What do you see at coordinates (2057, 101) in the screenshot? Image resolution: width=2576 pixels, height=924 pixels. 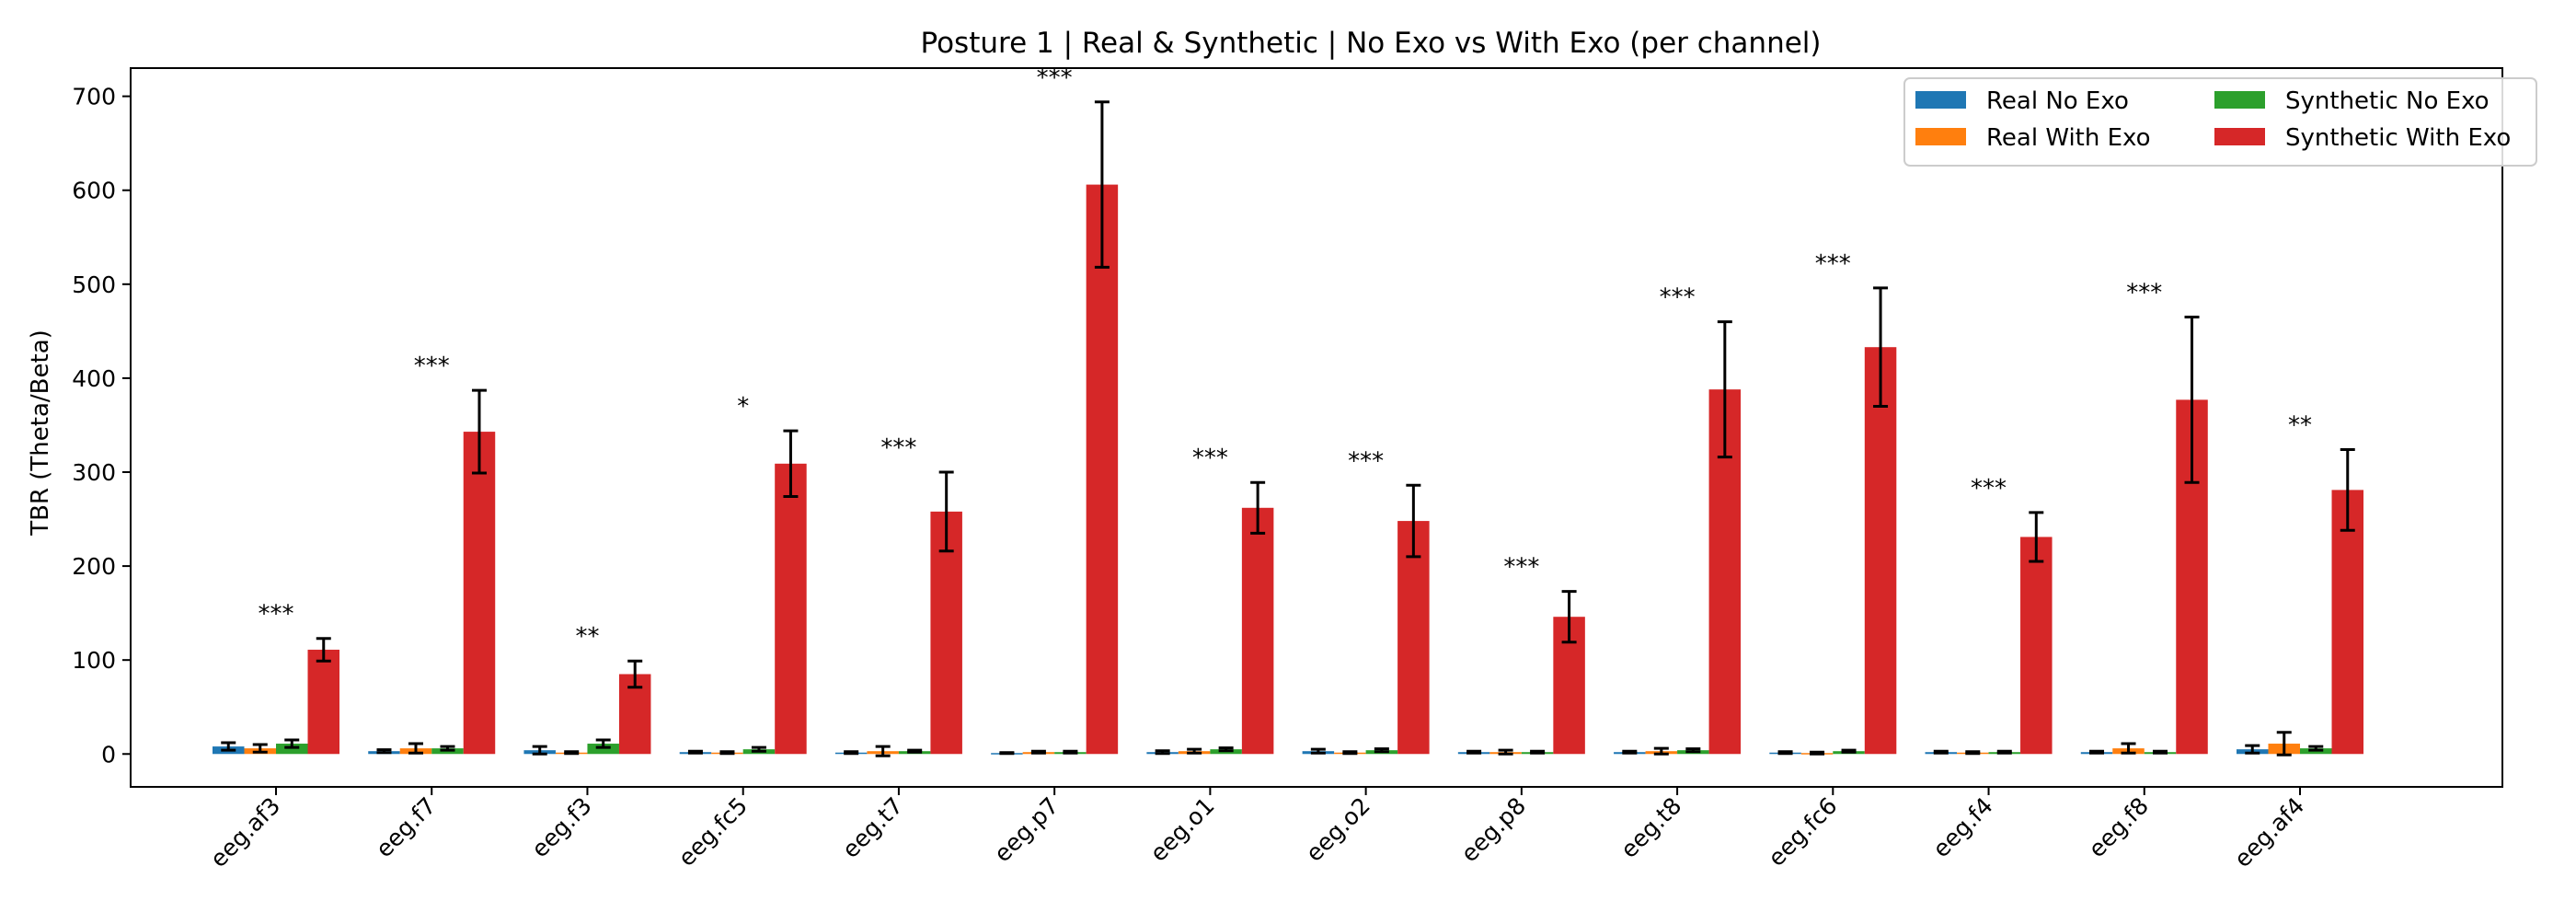 I see `legend-label: Real No Exo` at bounding box center [2057, 101].